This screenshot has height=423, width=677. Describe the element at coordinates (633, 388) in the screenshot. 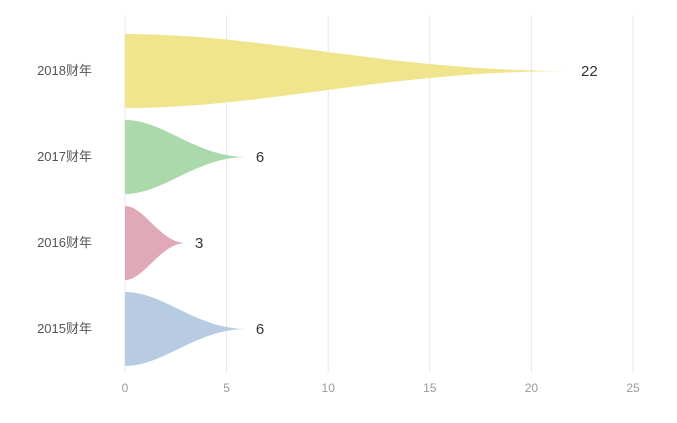

I see `x-tick-label-25: 25` at that location.